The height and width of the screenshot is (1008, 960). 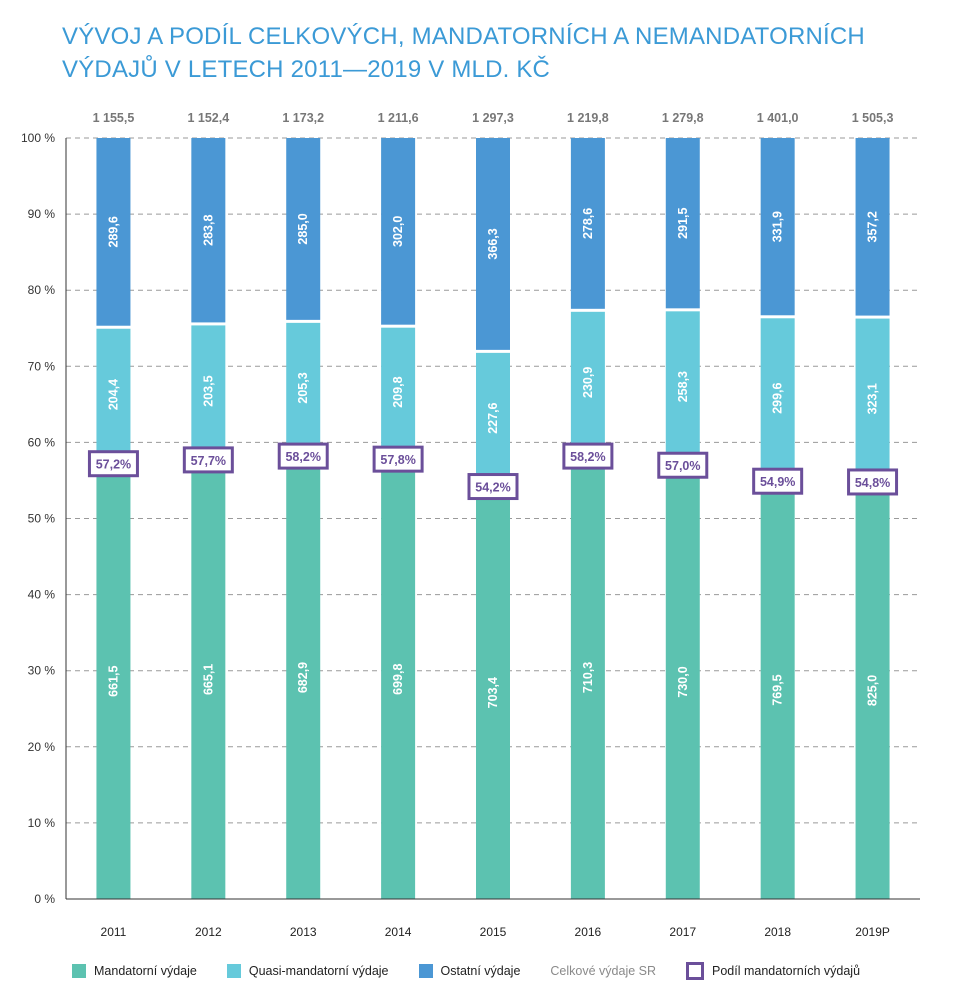 I want to click on bar-group: 730,0 258,3 291,5 1 279,8 57,0%, so click(x=683, y=505).